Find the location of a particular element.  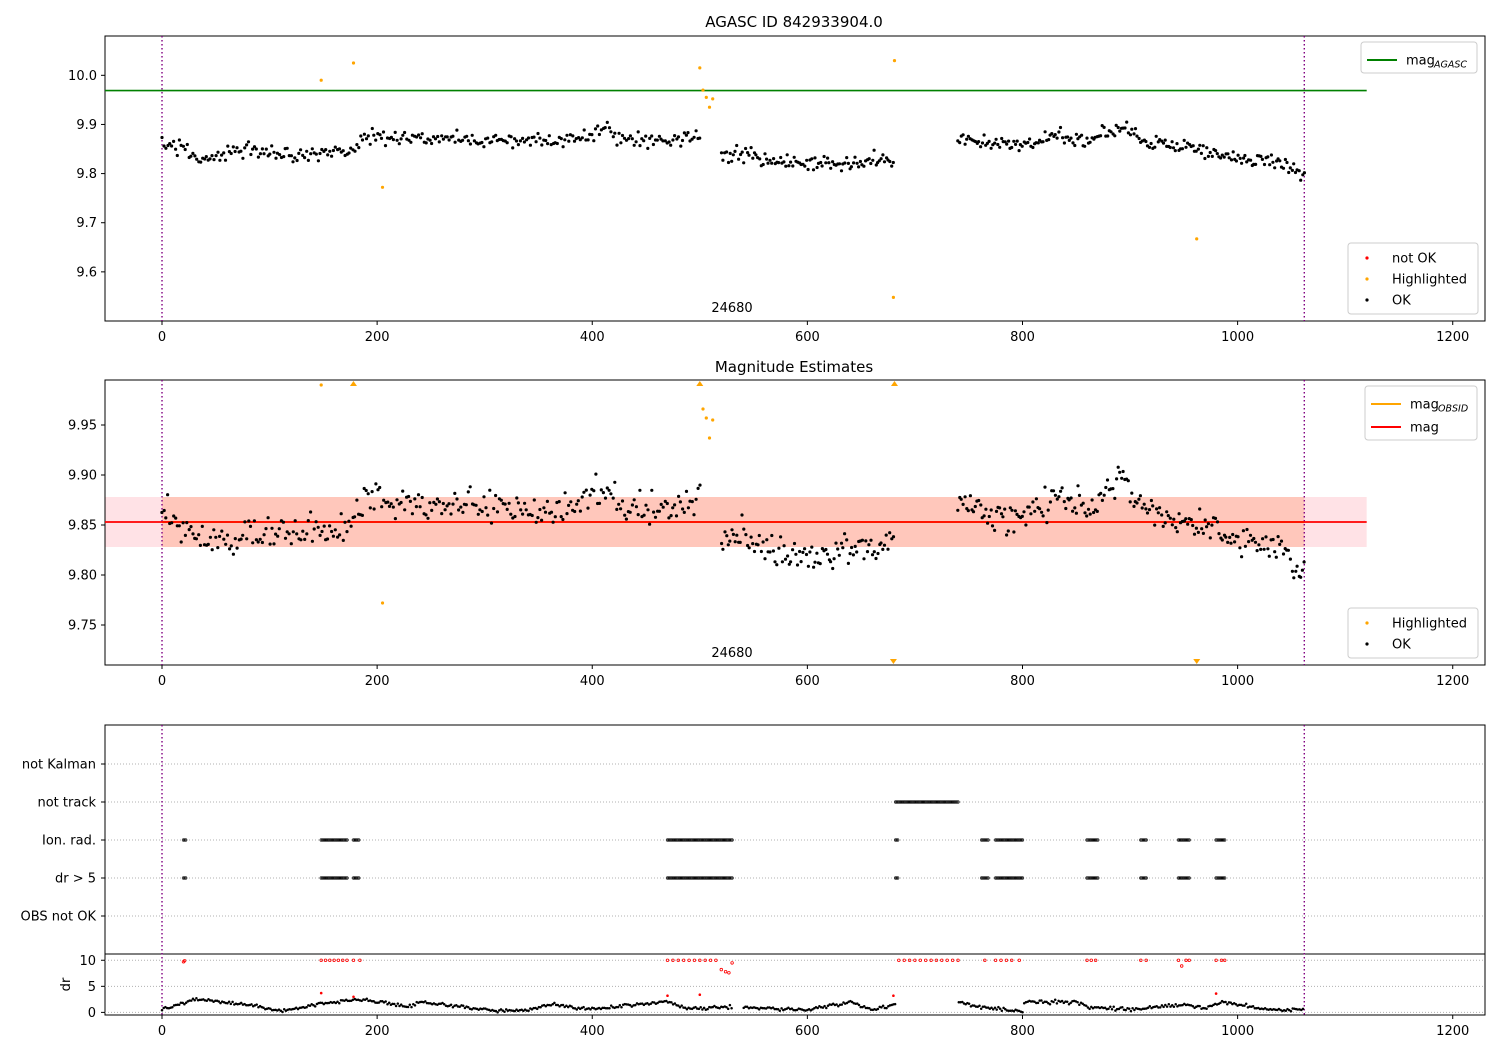

legend-label-subscript: AGASC is located at coordinates (1450, 65).